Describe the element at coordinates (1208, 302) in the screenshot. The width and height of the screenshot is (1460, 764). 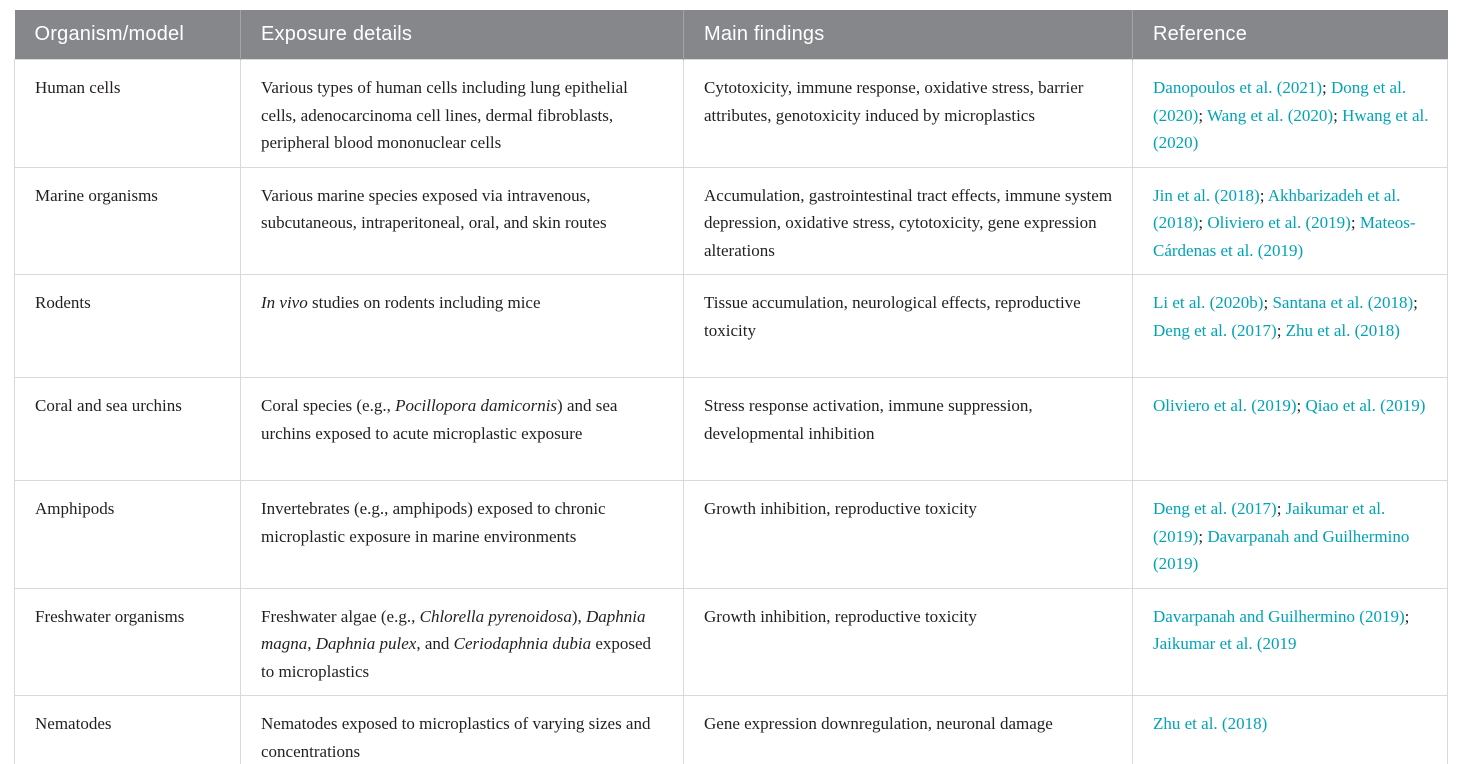
I see `reference-link: Li et al. (2020b)` at that location.